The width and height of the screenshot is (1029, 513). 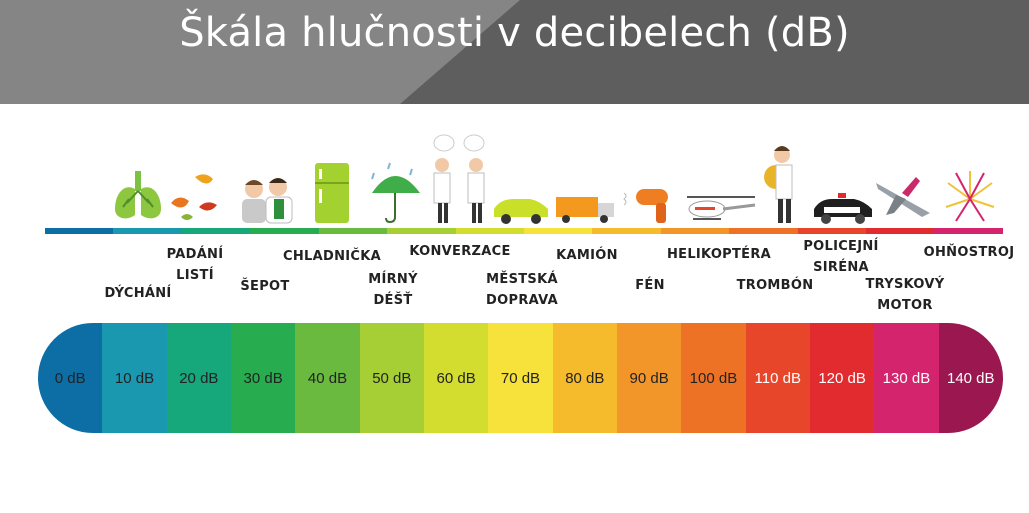 I want to click on label-jet-engine: TRYSKOVÝ MOTOR, so click(x=905, y=295).